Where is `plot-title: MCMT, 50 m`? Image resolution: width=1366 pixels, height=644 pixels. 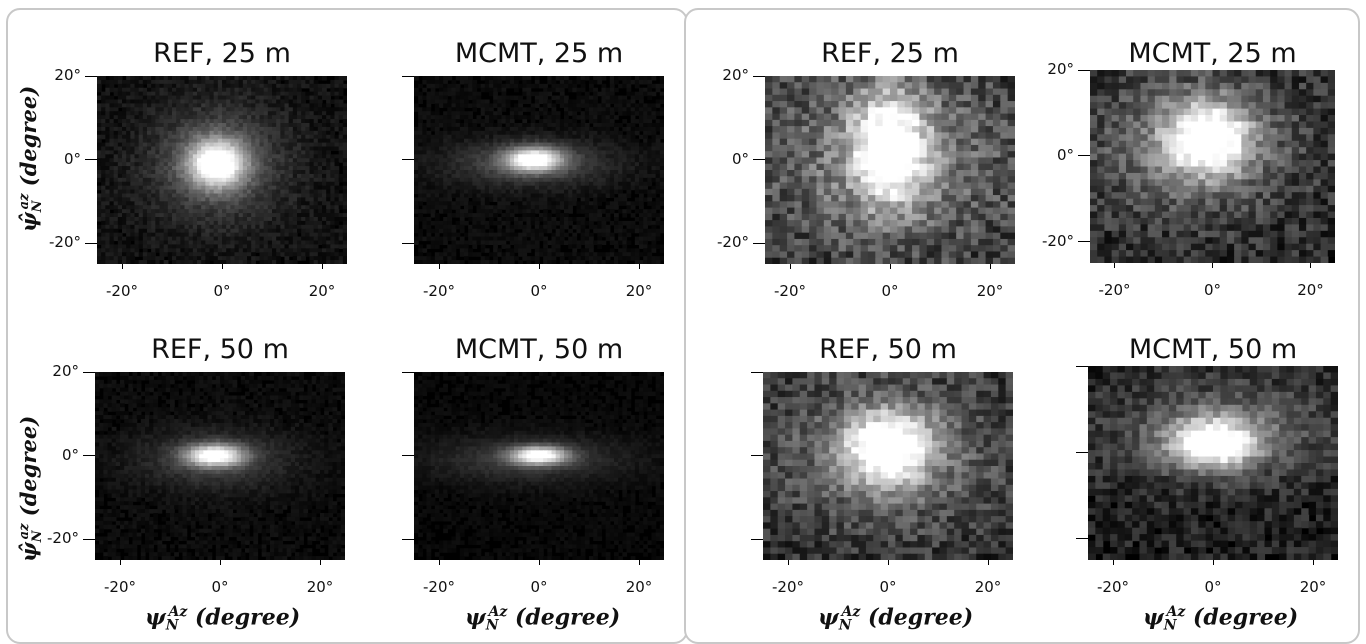 plot-title: MCMT, 50 m is located at coordinates (1213, 349).